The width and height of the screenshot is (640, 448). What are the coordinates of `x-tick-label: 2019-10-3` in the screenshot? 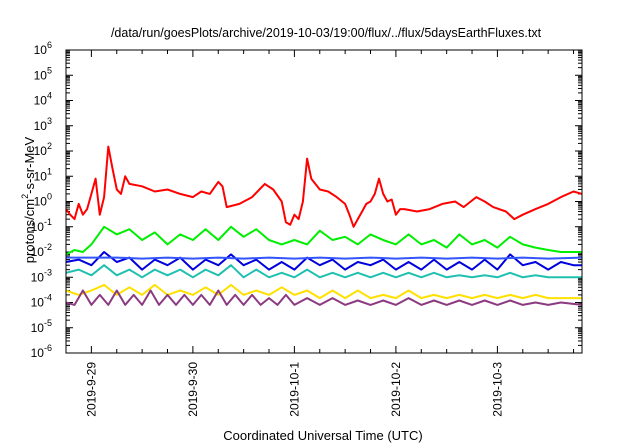 It's located at (497, 389).